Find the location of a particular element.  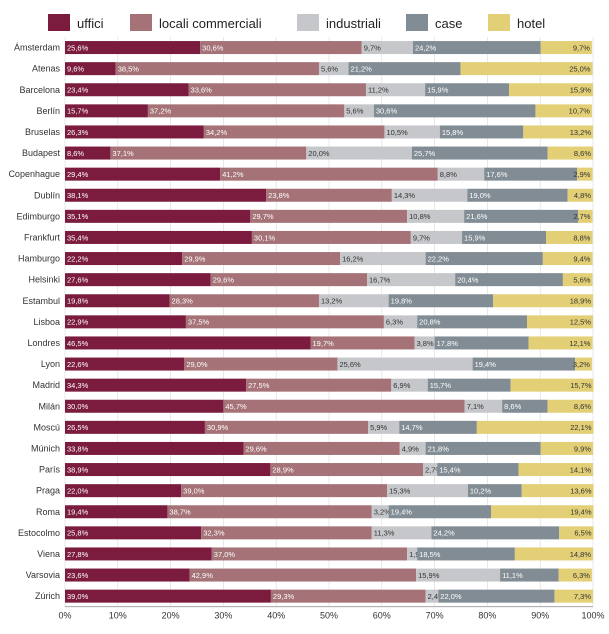

data-label: 15,9% is located at coordinates (438, 90).